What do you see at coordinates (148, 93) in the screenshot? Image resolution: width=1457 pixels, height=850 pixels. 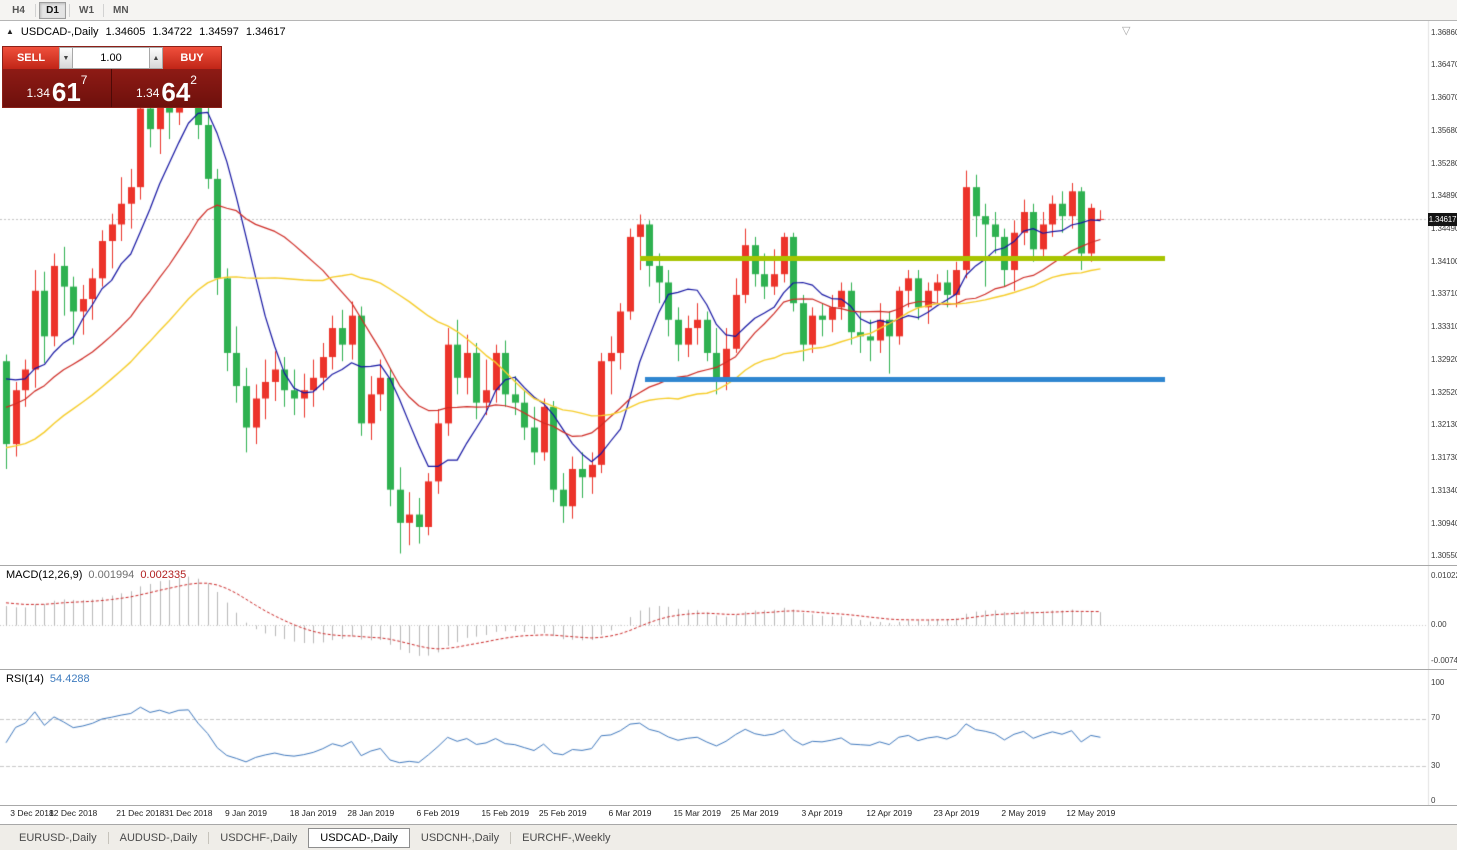 I see `buy-price-prefix: 1.34` at bounding box center [148, 93].